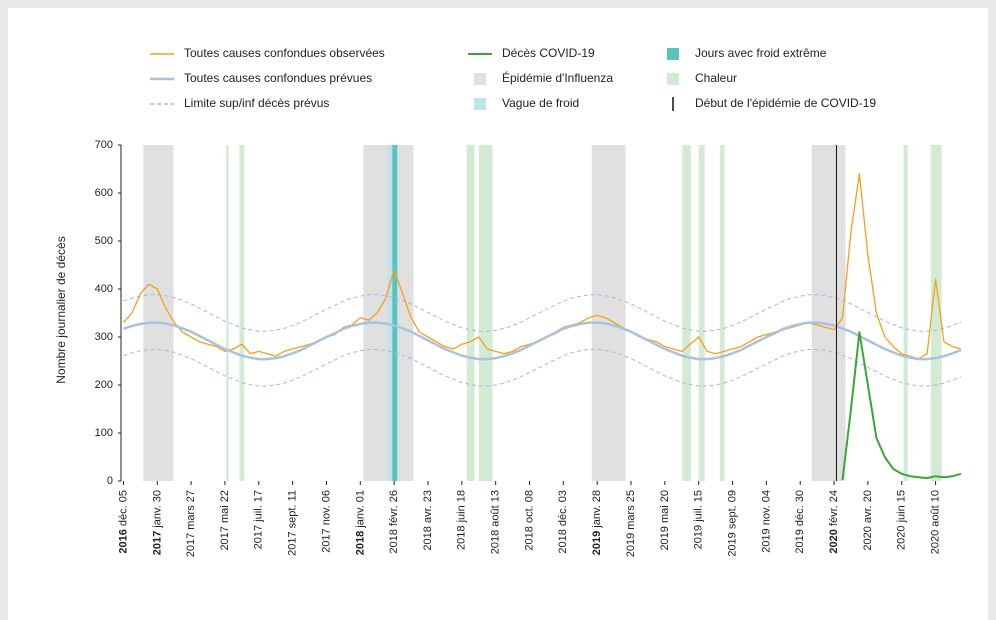 Image resolution: width=996 pixels, height=620 pixels. What do you see at coordinates (394, 522) in the screenshot?
I see `x-tick-label: 2018 févr. 26` at bounding box center [394, 522].